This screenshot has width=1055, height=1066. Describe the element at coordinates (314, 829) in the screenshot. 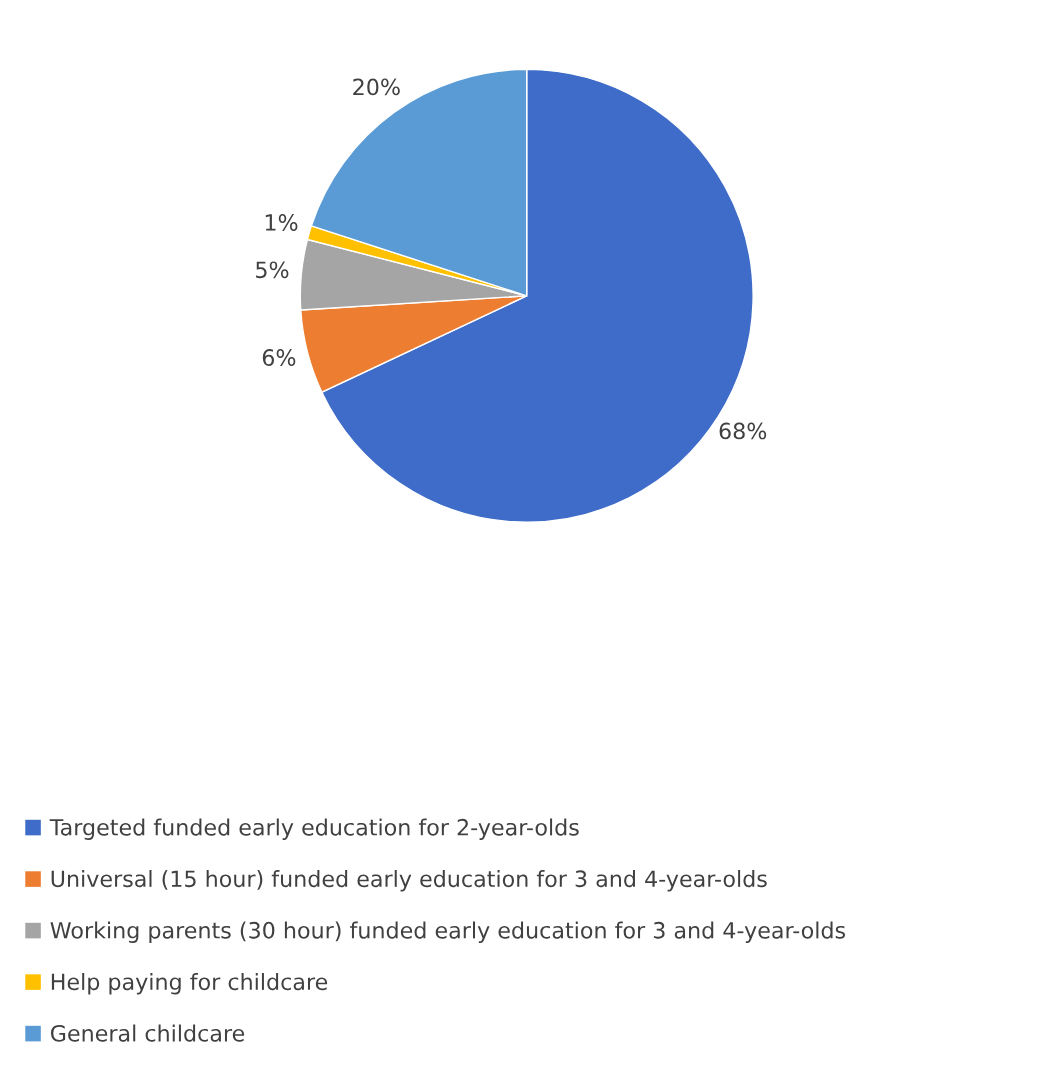

I see `legend-label: Targeted funded early education for 2-year-olds` at that location.